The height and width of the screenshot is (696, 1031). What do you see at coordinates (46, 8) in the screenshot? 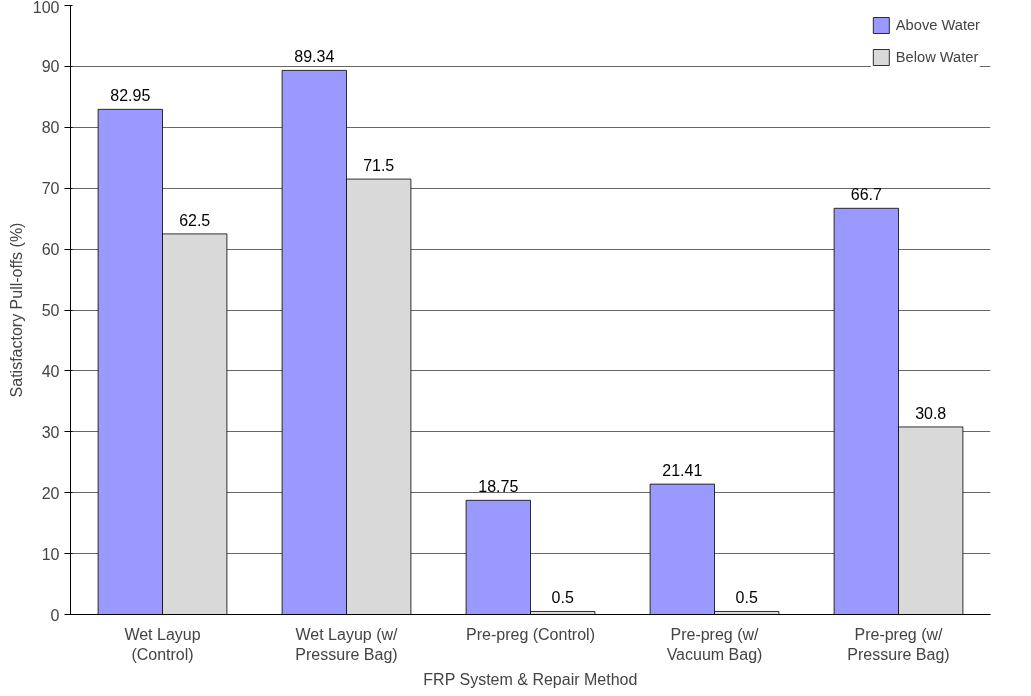
I see `y-tick-label: 100` at bounding box center [46, 8].